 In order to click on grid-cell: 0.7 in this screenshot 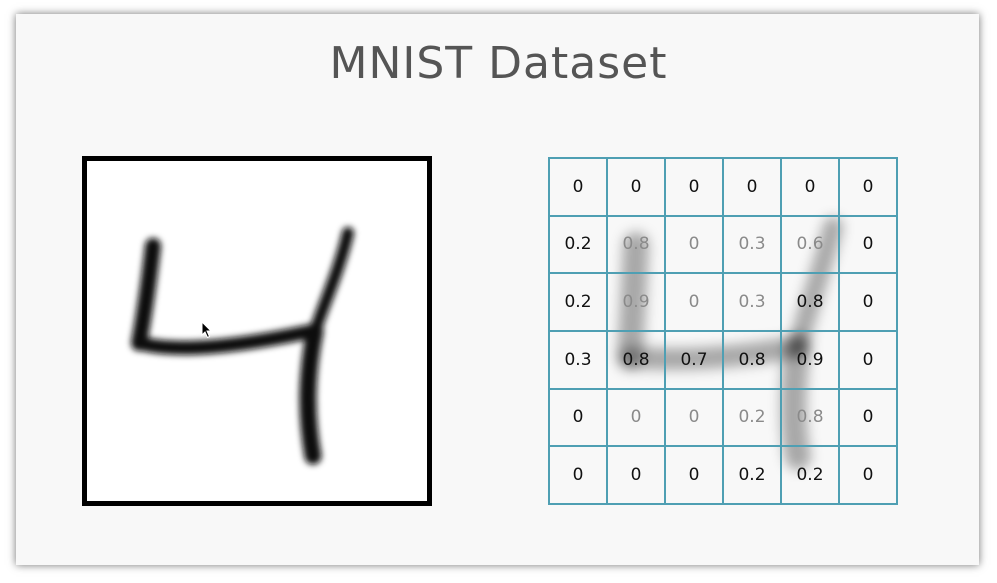, I will do `click(694, 359)`.